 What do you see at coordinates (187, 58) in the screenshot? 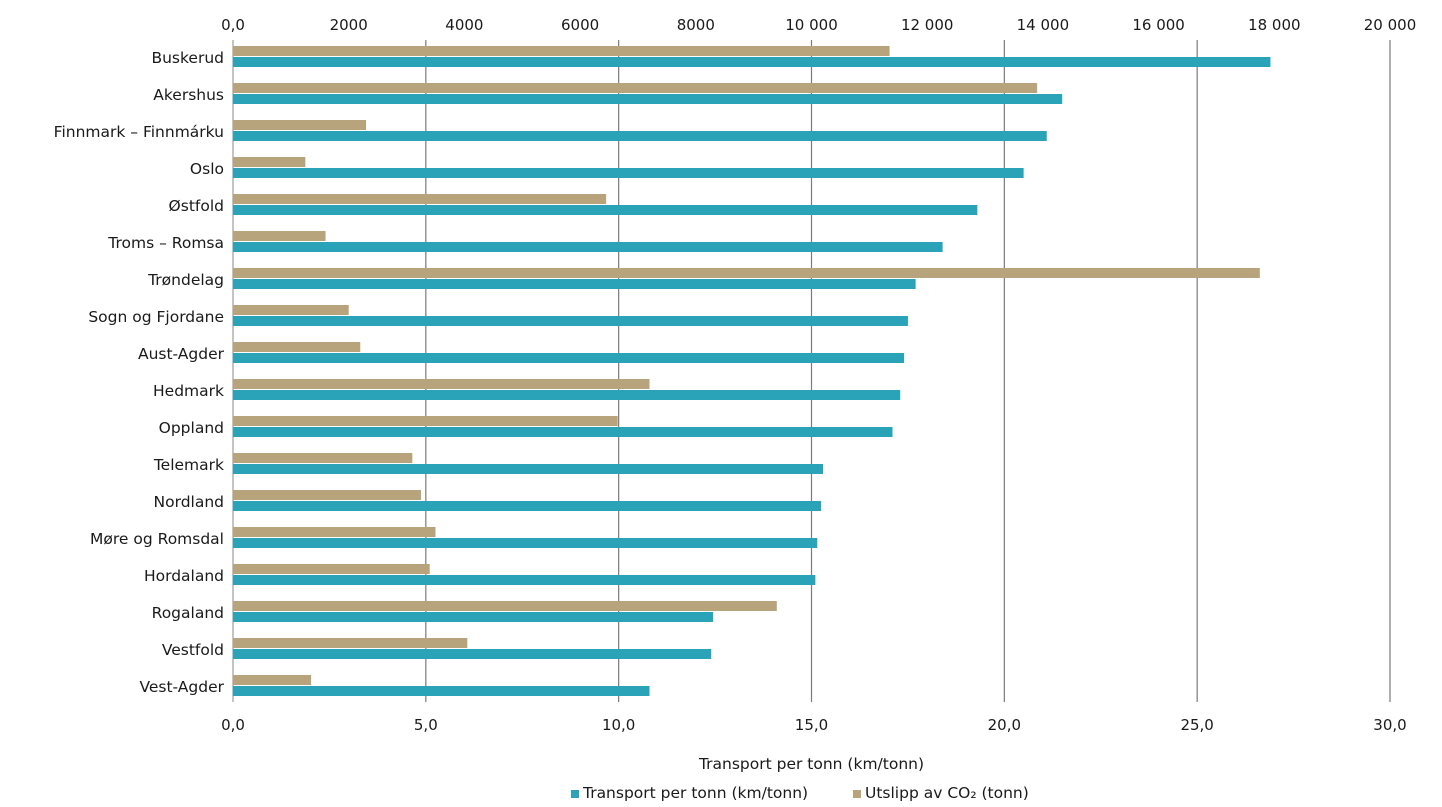
I see `category-label: Buskerud` at bounding box center [187, 58].